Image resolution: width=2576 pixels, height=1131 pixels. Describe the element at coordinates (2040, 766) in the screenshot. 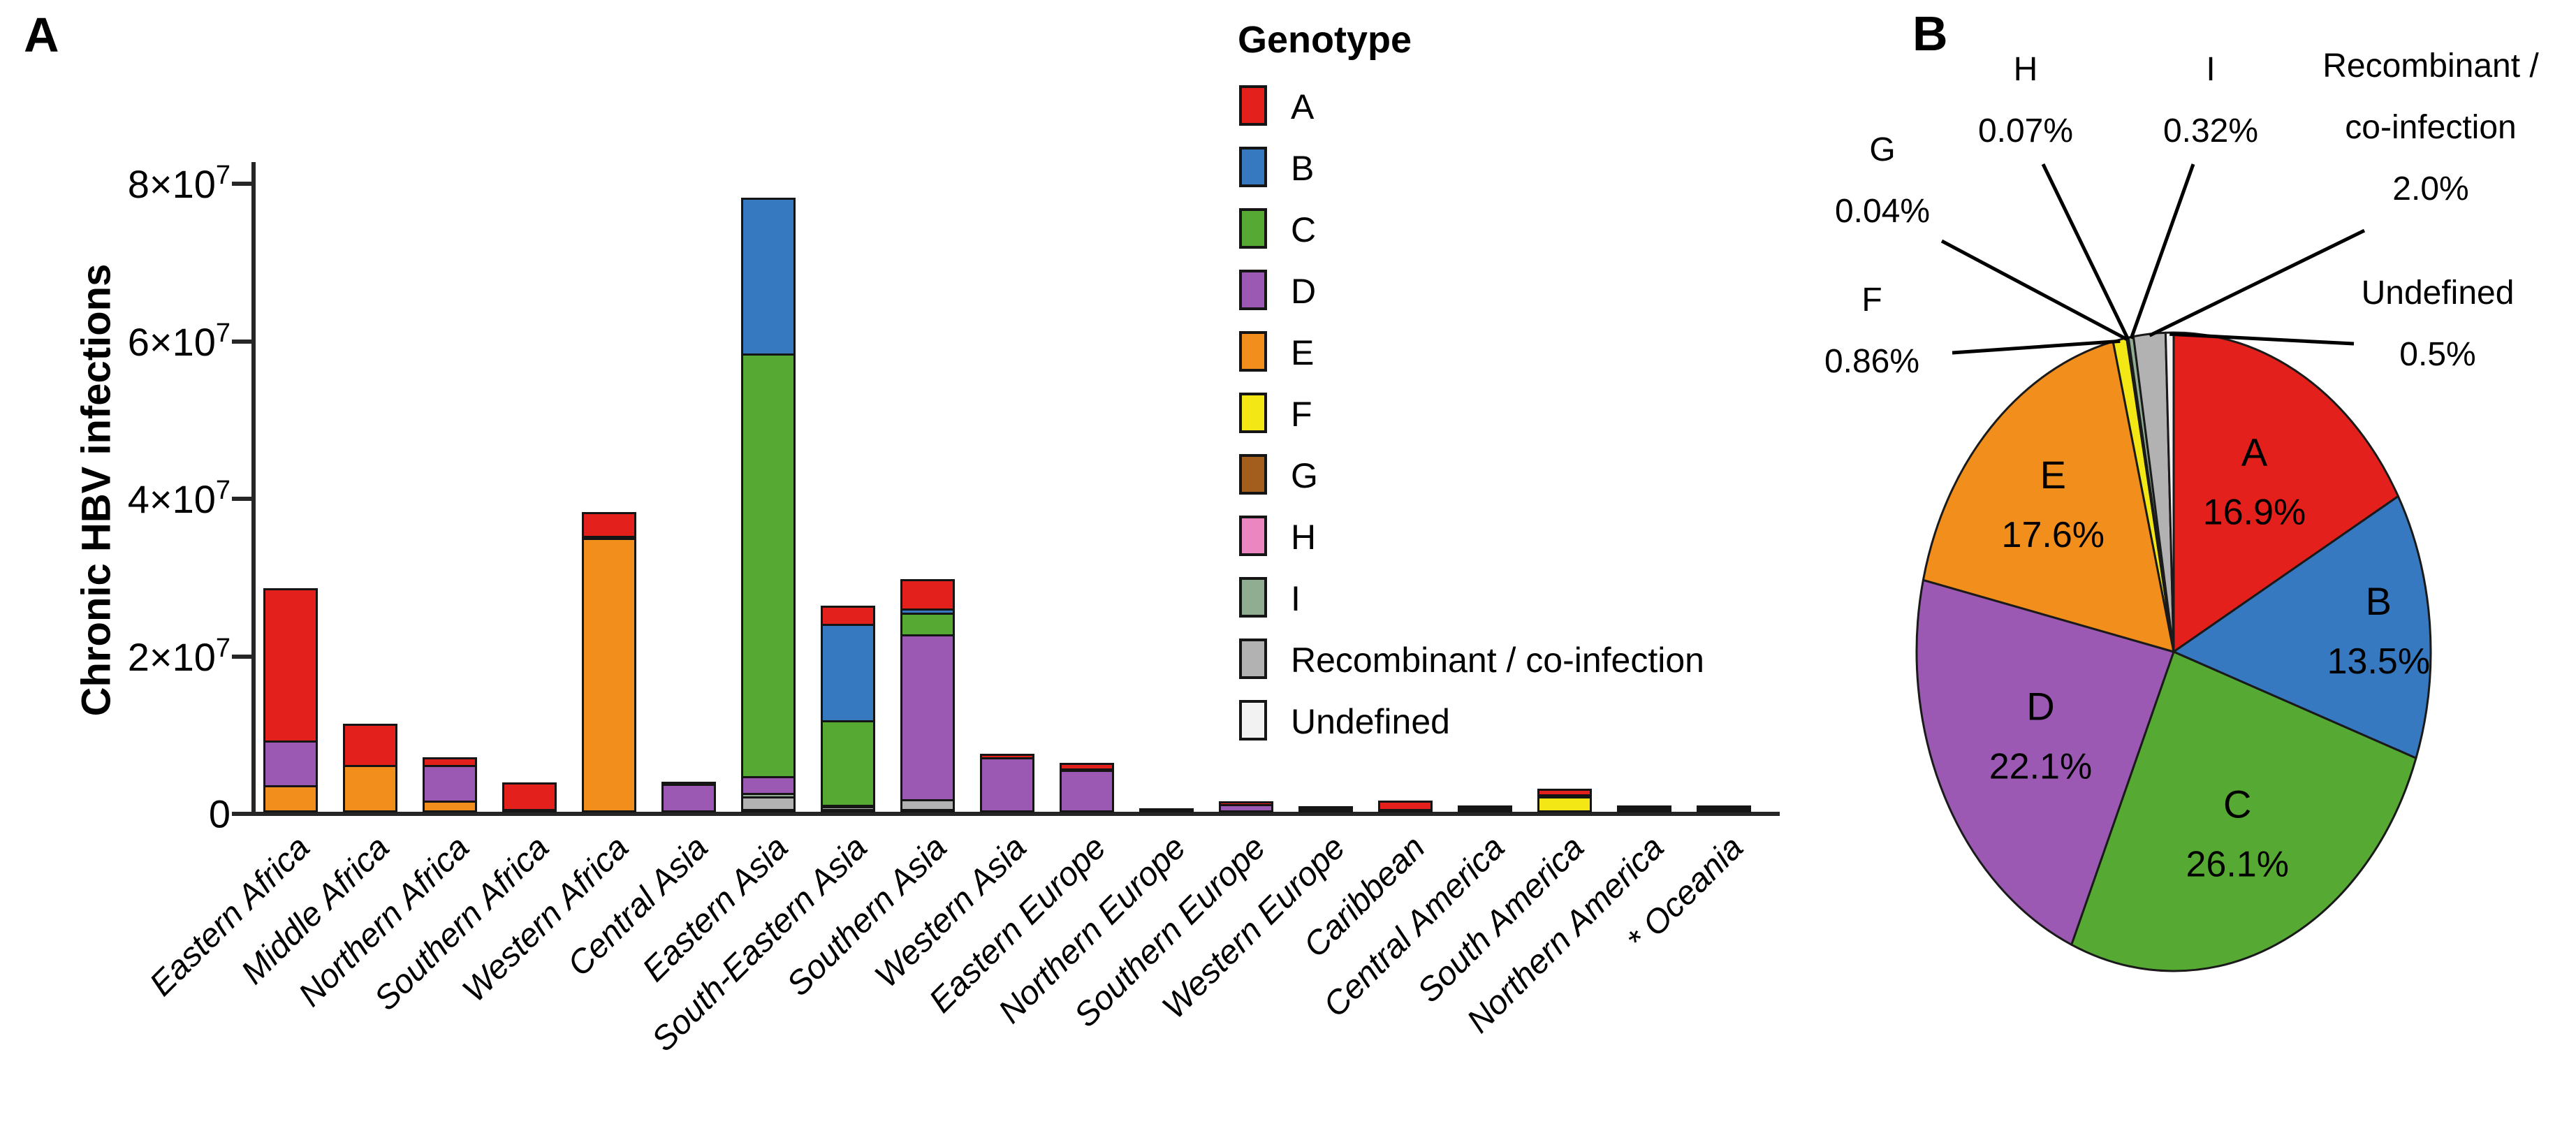

I see `pie-slice-pct-label: 22.1%` at that location.